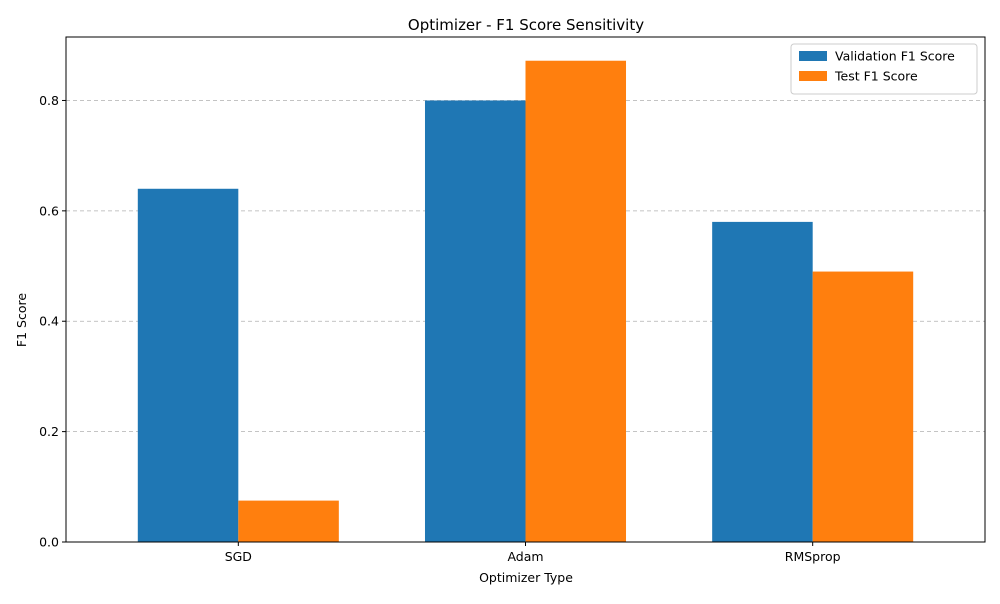  I want to click on bar-validation-f1-score-adam, so click(475, 321).